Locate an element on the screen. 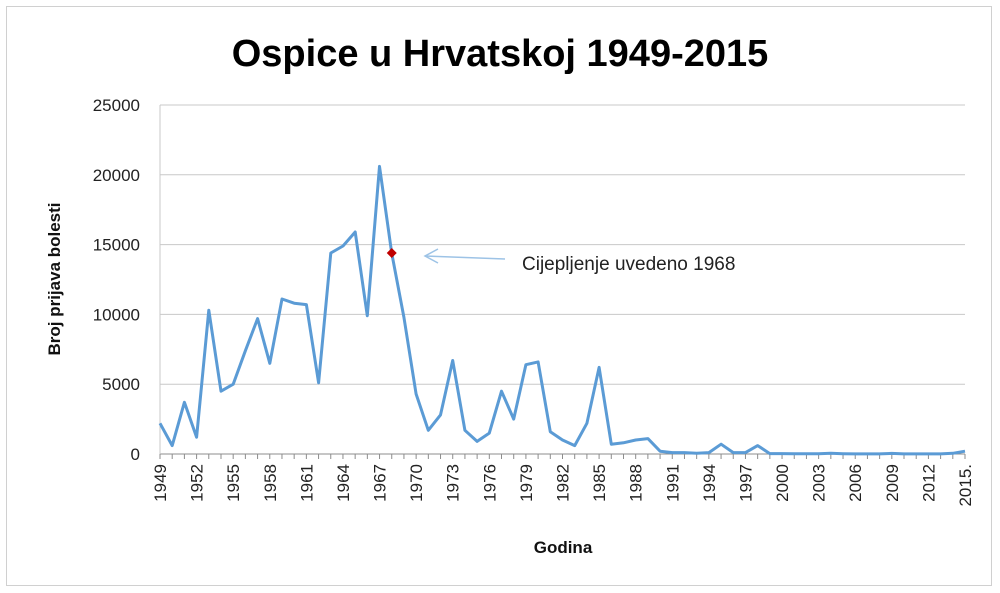  y-tick-label: 20000 is located at coordinates (116, 175).